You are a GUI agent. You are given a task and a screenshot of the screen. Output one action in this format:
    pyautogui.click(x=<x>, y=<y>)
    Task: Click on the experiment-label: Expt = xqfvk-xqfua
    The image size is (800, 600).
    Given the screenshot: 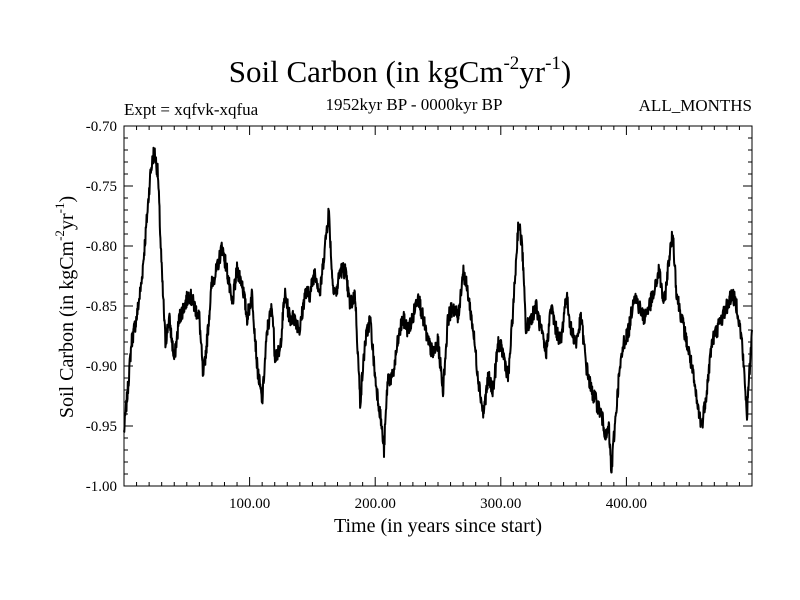 What is the action you would take?
    pyautogui.click(x=191, y=109)
    